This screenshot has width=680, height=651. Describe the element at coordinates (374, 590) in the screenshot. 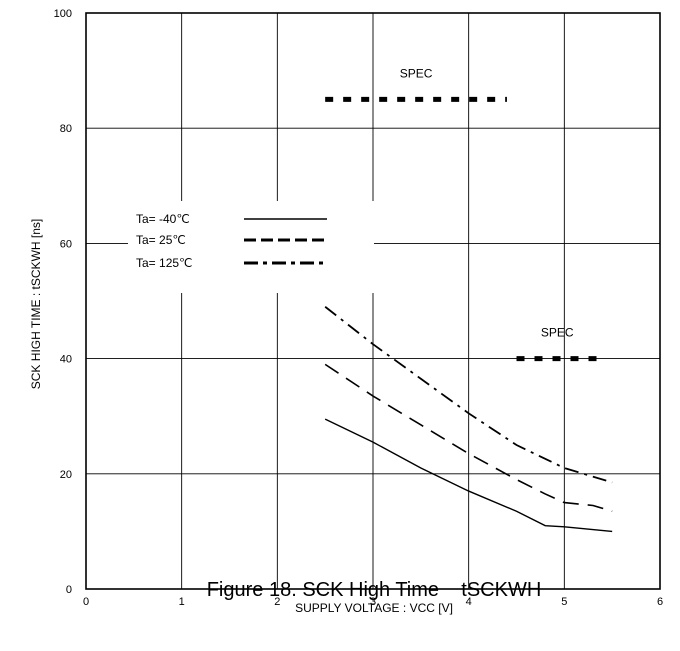

I see `chart-title: Figure 18. SCK High Time tSCKWH` at that location.